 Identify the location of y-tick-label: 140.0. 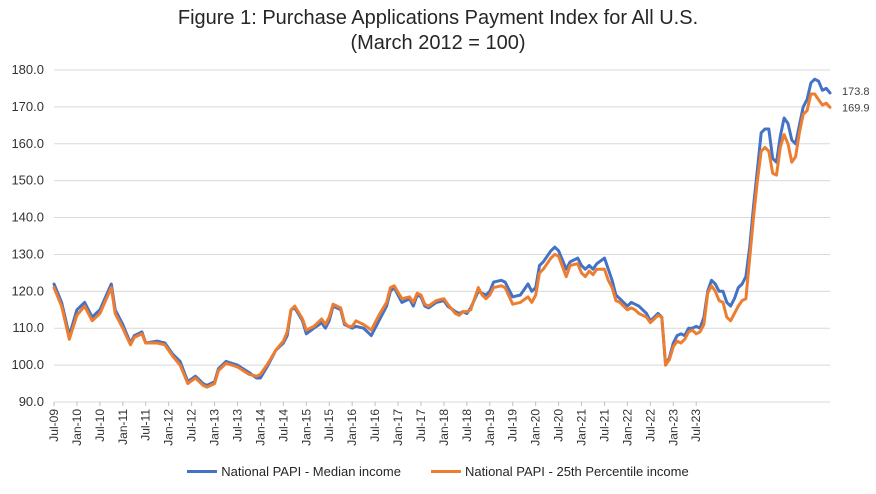
(27, 217).